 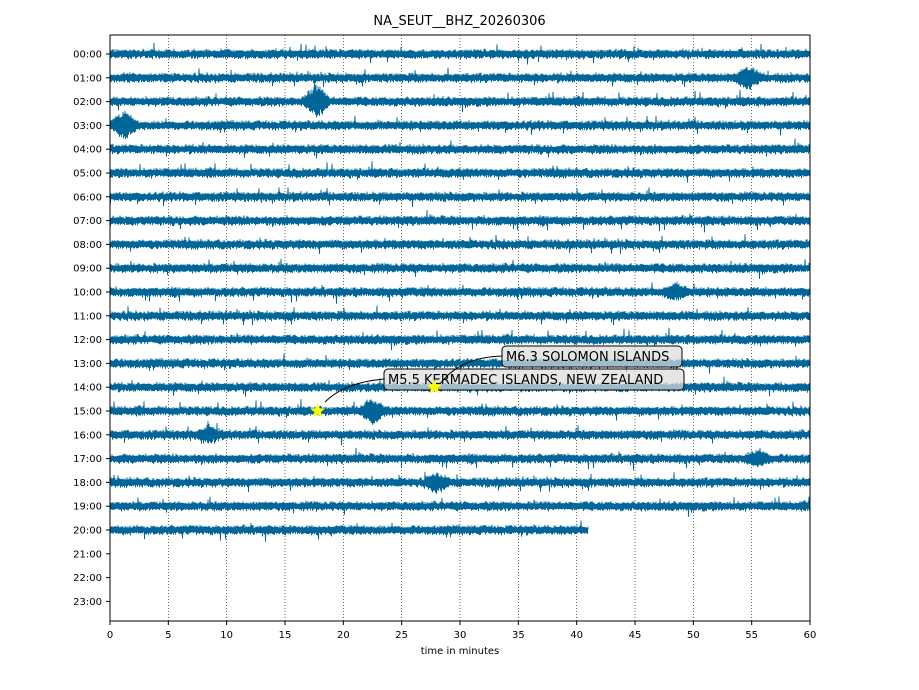 I want to click on y-tick-label-1400: 14:00, so click(x=87, y=388).